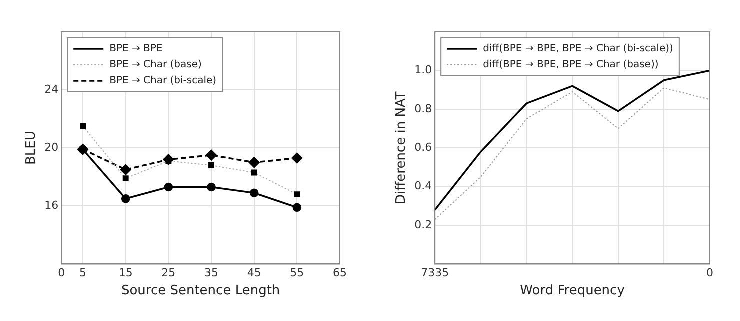  I want to click on legend-label: BPE → Char (base), so click(156, 65).